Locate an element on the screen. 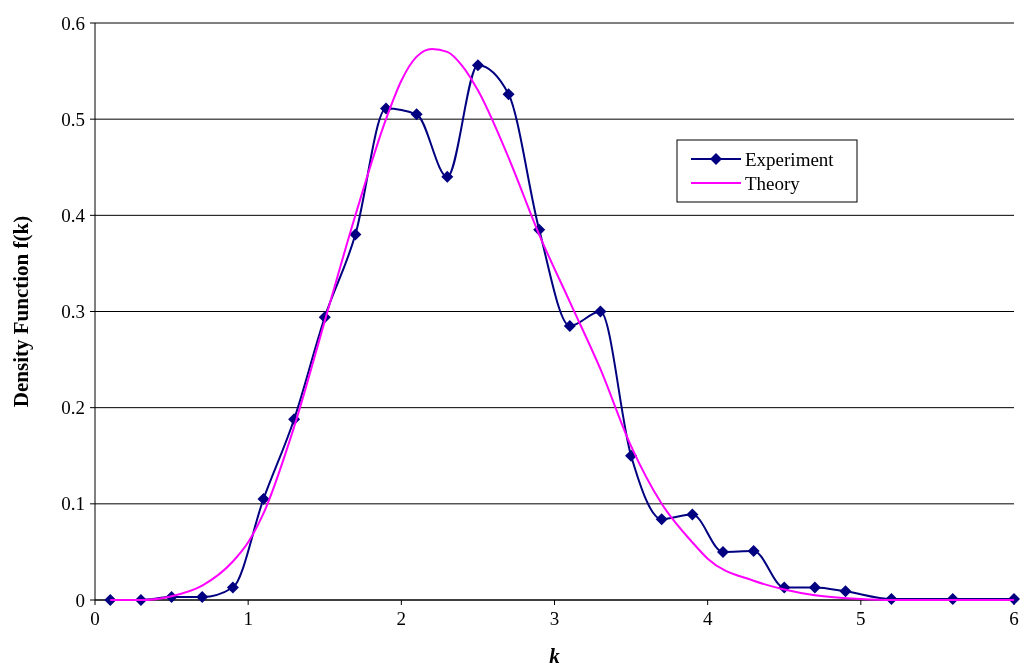 Image resolution: width=1021 pixels, height=667 pixels. y-axis-title: Density Function f(k) is located at coordinates (21, 311).